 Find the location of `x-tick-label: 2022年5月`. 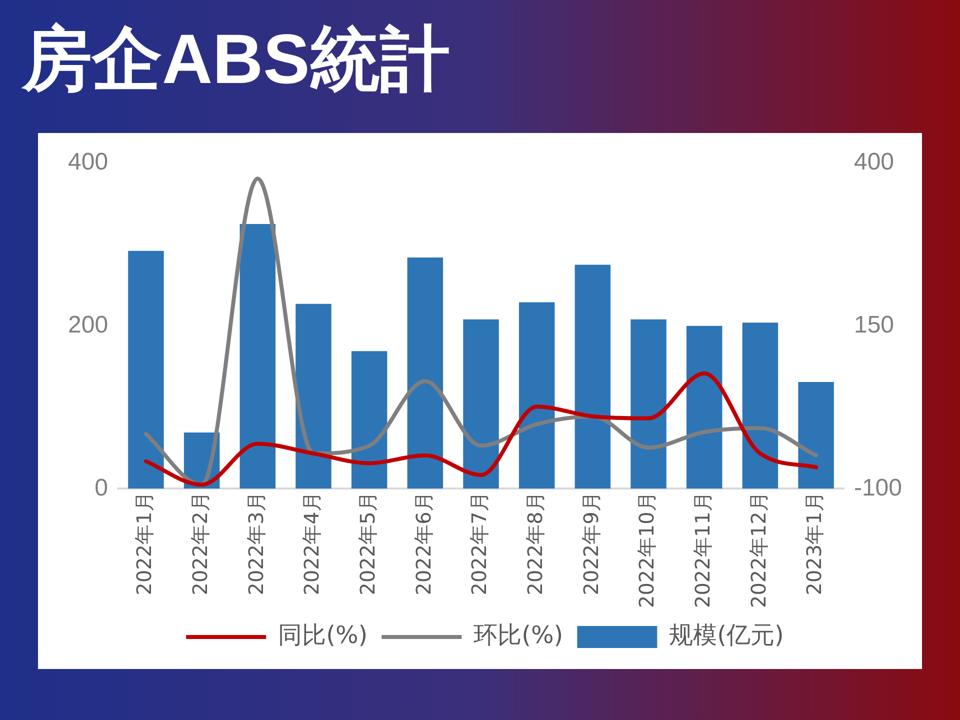

x-tick-label: 2022年5月 is located at coordinates (368, 544).